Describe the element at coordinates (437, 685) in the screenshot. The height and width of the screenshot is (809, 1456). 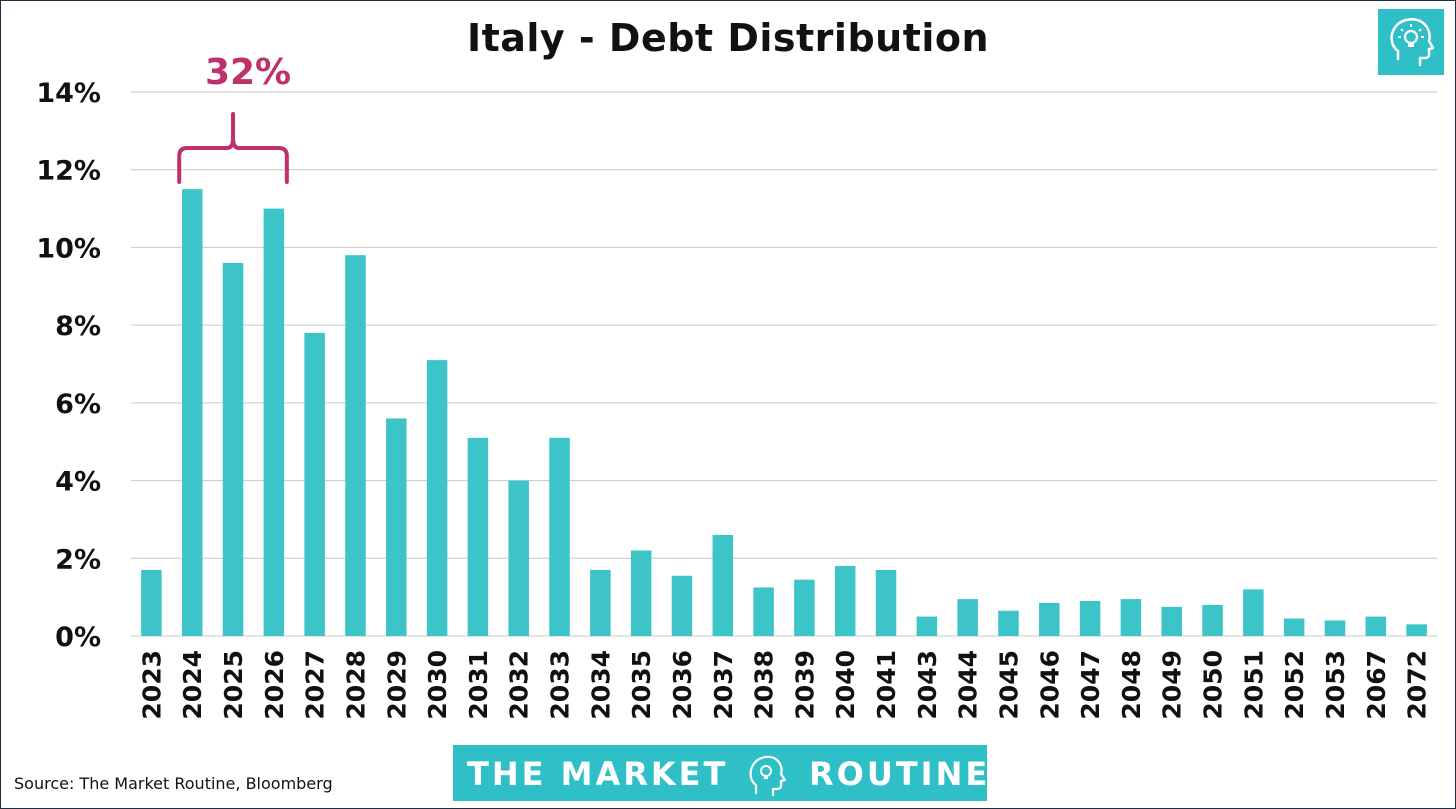
I see `x-tick-label: 2030` at that location.